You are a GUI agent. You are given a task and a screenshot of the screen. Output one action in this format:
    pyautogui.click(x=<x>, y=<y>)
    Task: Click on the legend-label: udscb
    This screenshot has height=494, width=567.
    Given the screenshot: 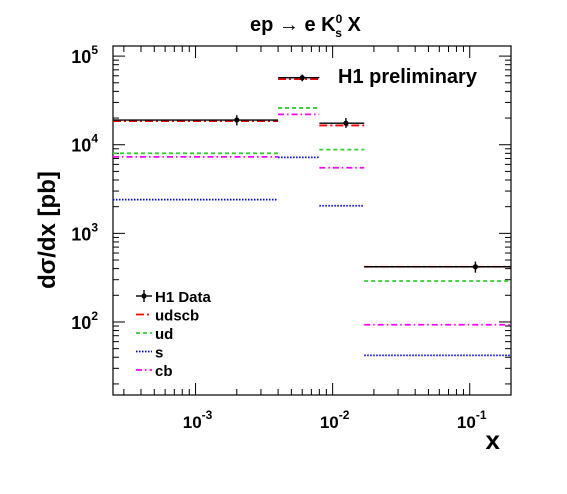 What is the action you would take?
    pyautogui.click(x=177, y=316)
    